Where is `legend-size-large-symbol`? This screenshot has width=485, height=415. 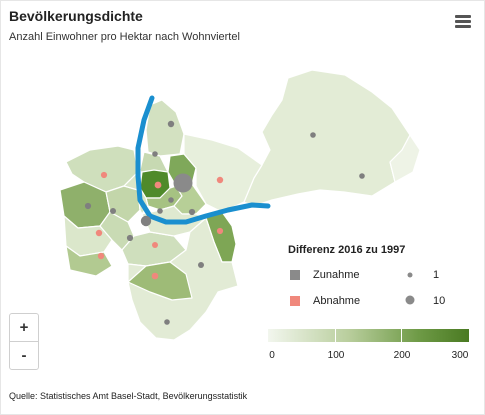
legend-size-large-symbol is located at coordinates (410, 300).